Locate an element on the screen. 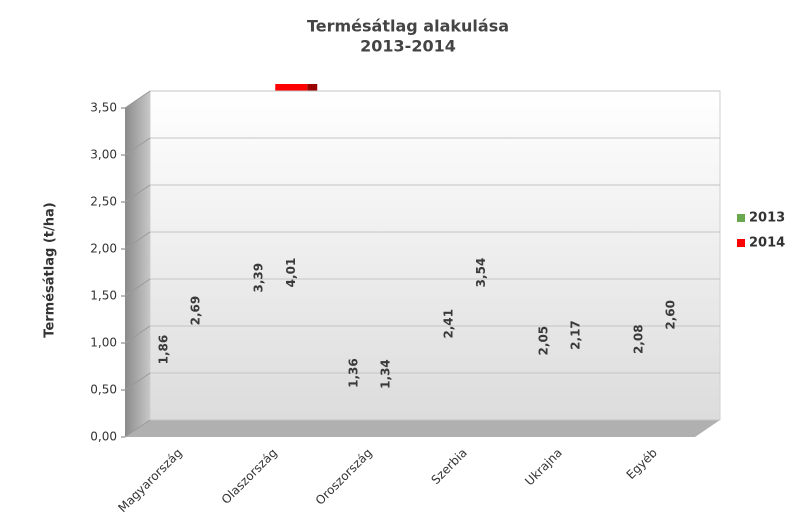 This screenshot has width=811, height=532. value-label: 1,86 is located at coordinates (164, 350).